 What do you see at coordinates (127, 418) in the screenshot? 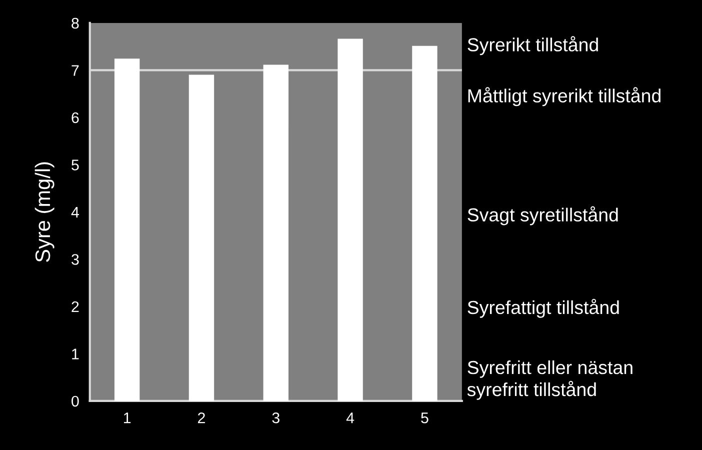
I see `x-tick-label: 1` at bounding box center [127, 418].